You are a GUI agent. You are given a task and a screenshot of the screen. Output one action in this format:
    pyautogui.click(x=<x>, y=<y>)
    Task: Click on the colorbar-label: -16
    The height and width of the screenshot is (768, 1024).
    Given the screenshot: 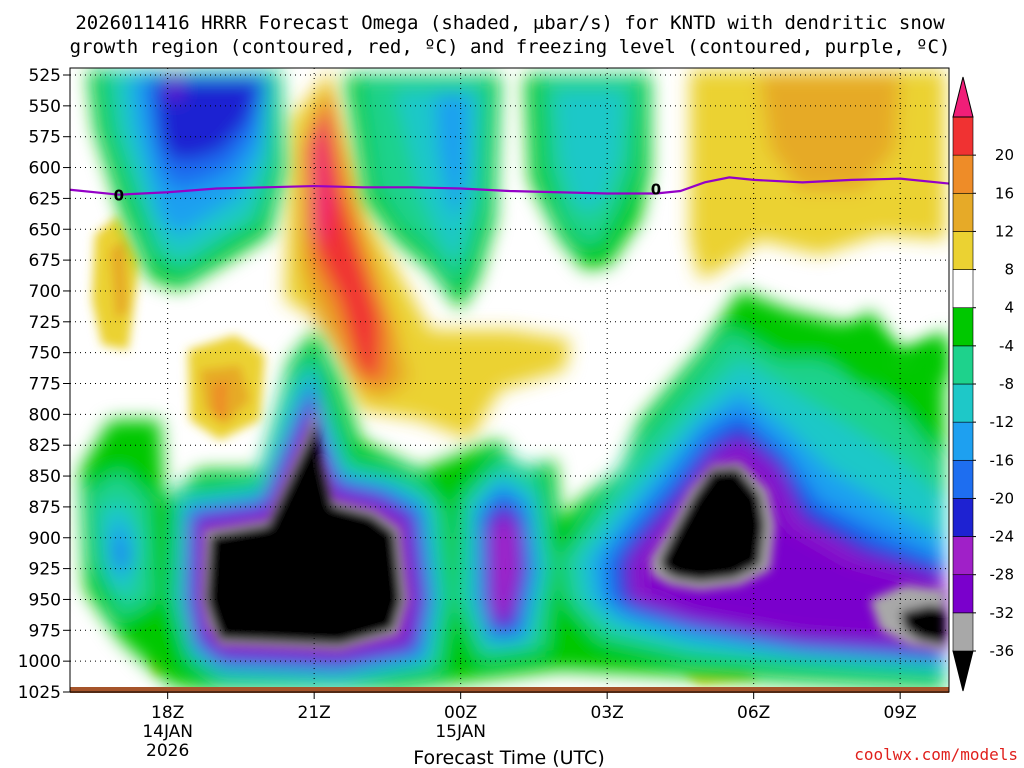 What is the action you would take?
    pyautogui.click(x=1002, y=460)
    